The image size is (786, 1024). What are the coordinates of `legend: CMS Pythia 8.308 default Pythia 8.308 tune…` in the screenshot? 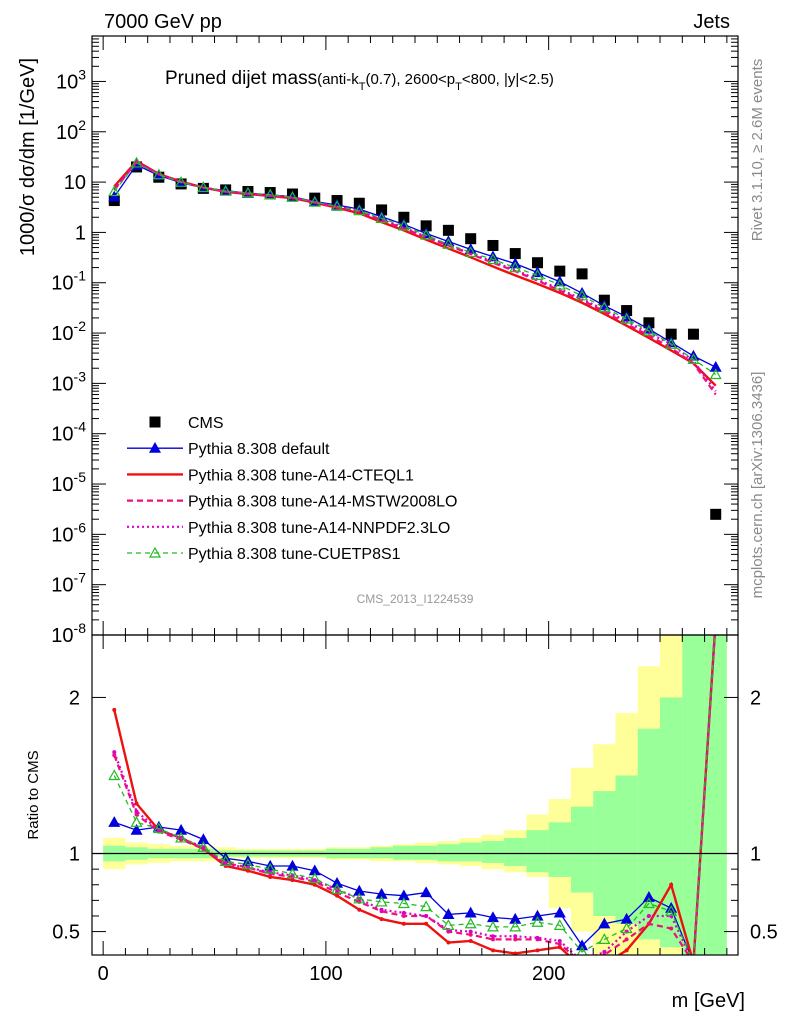 It's located at (292, 489).